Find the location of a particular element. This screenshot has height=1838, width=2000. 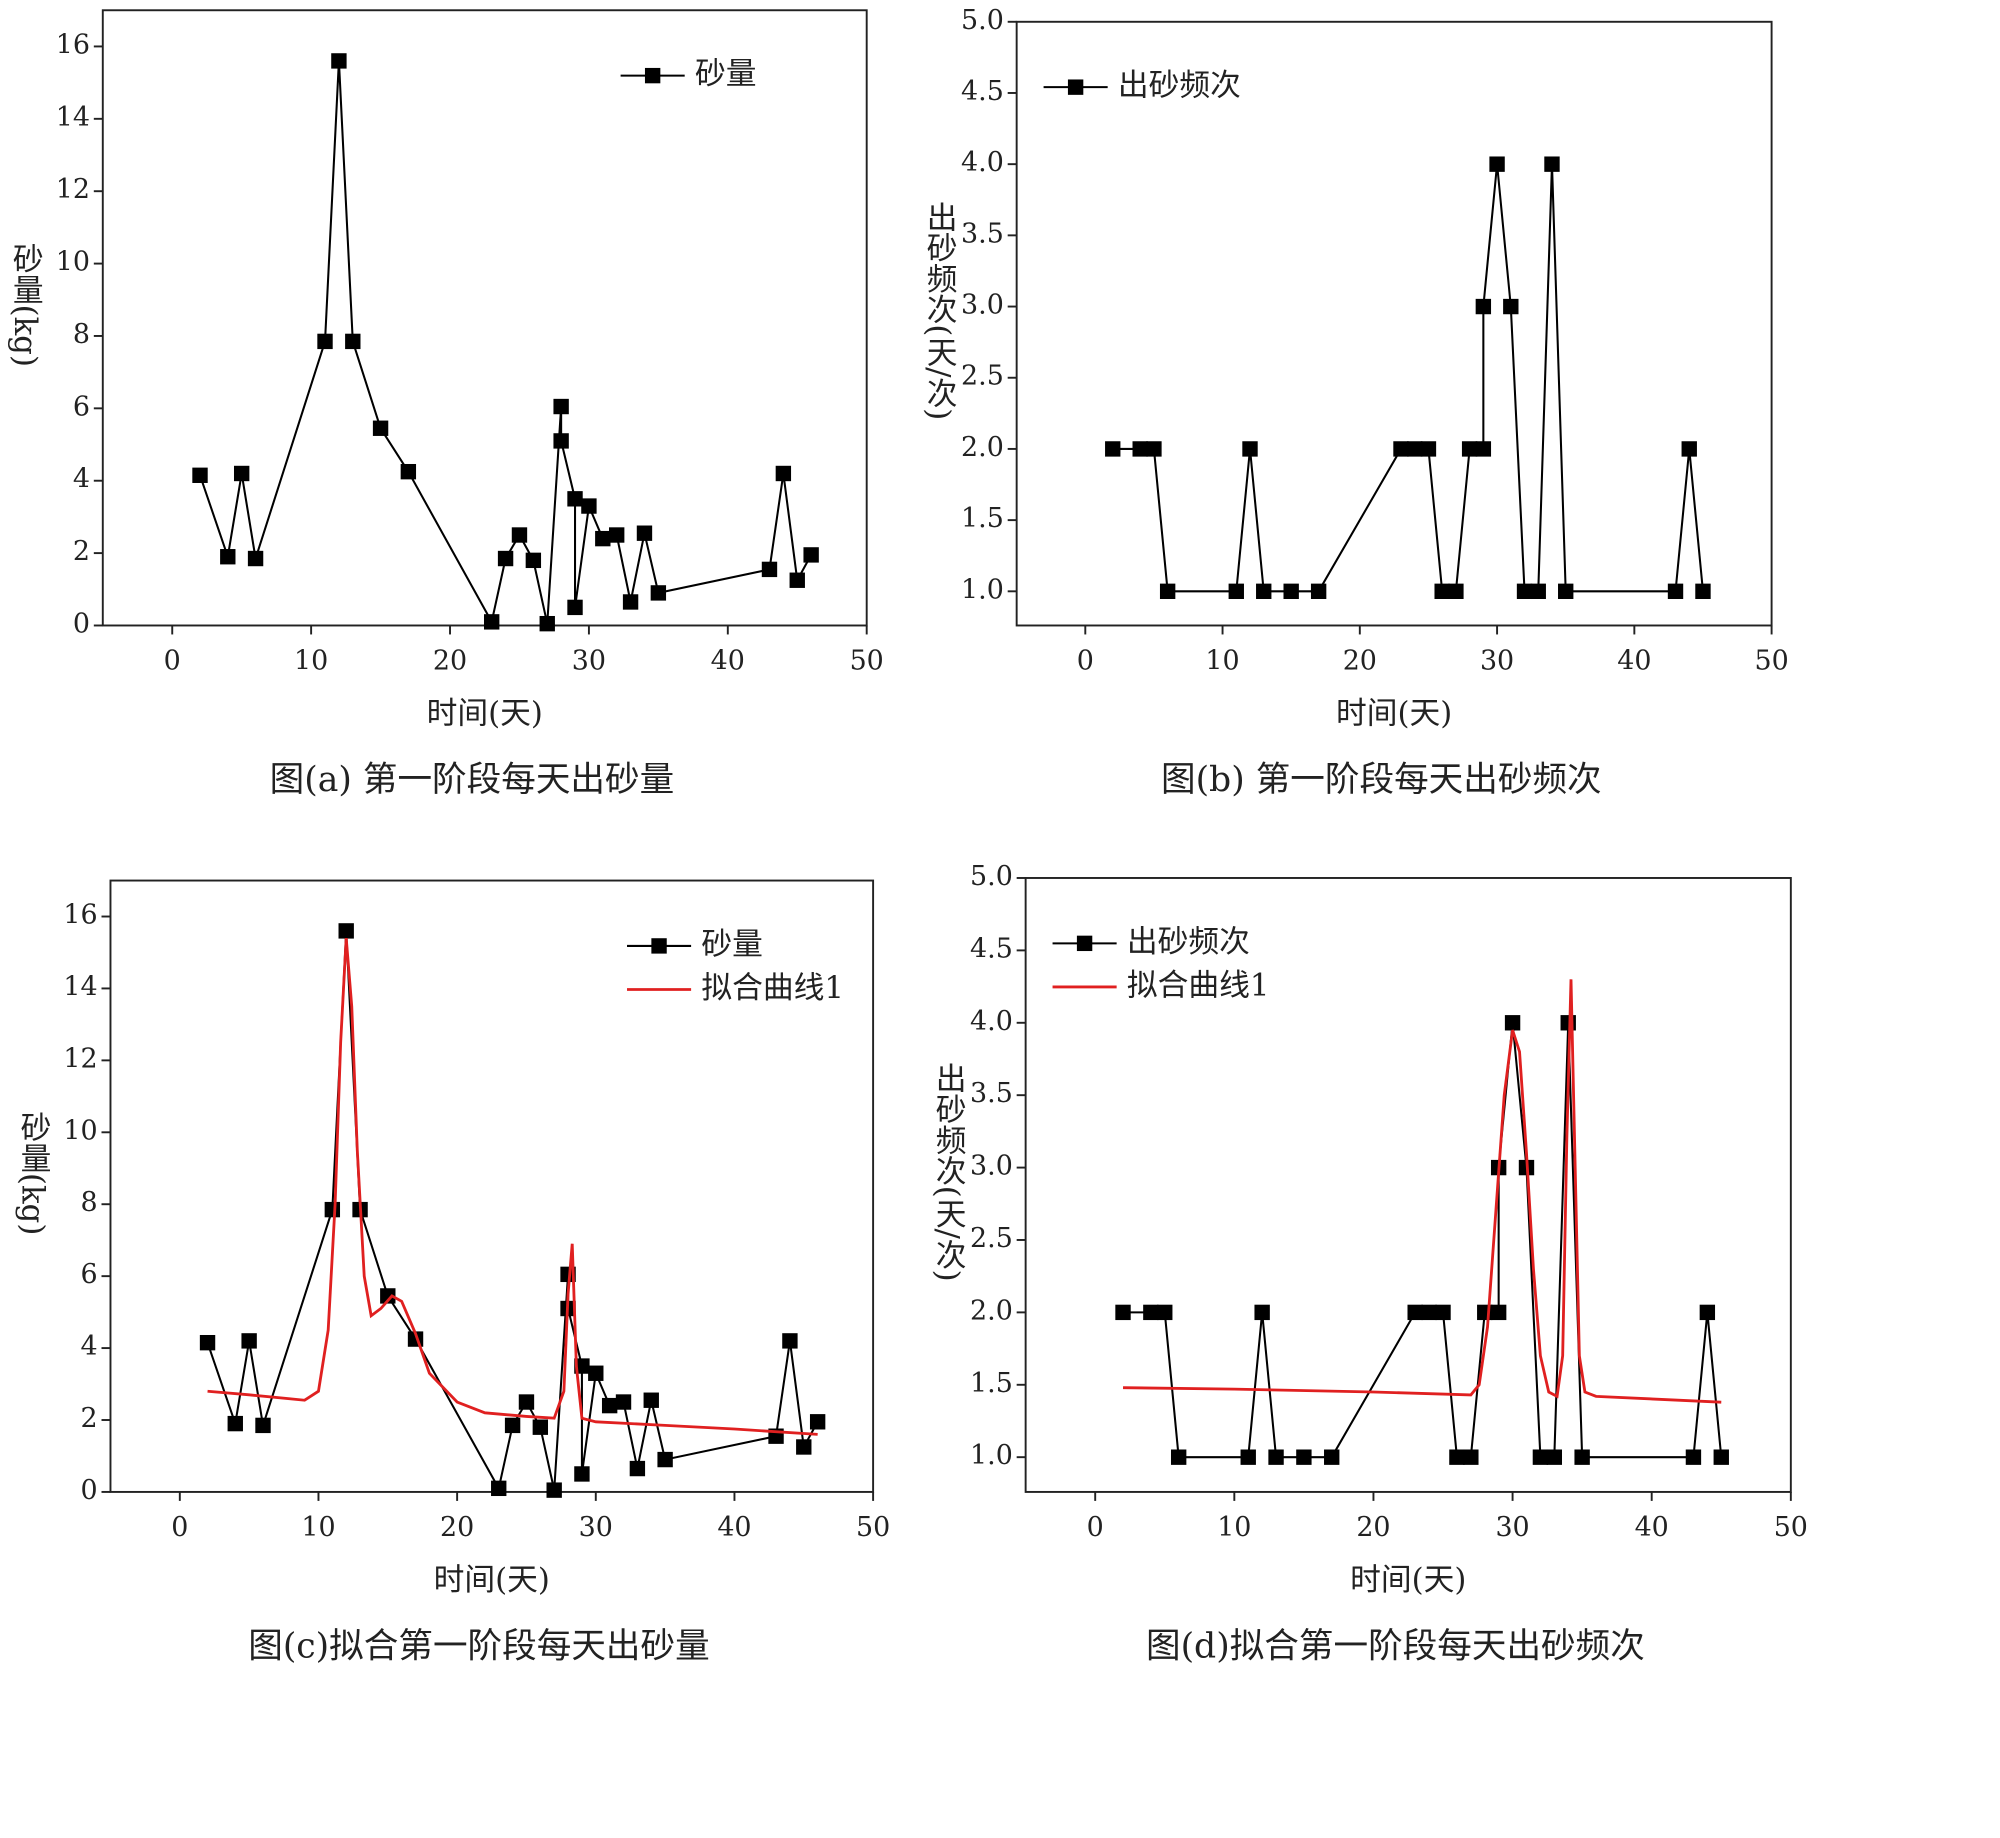

chart-caption: 图(b) 第一阶段每天出砂频次 is located at coordinates (1381, 780).